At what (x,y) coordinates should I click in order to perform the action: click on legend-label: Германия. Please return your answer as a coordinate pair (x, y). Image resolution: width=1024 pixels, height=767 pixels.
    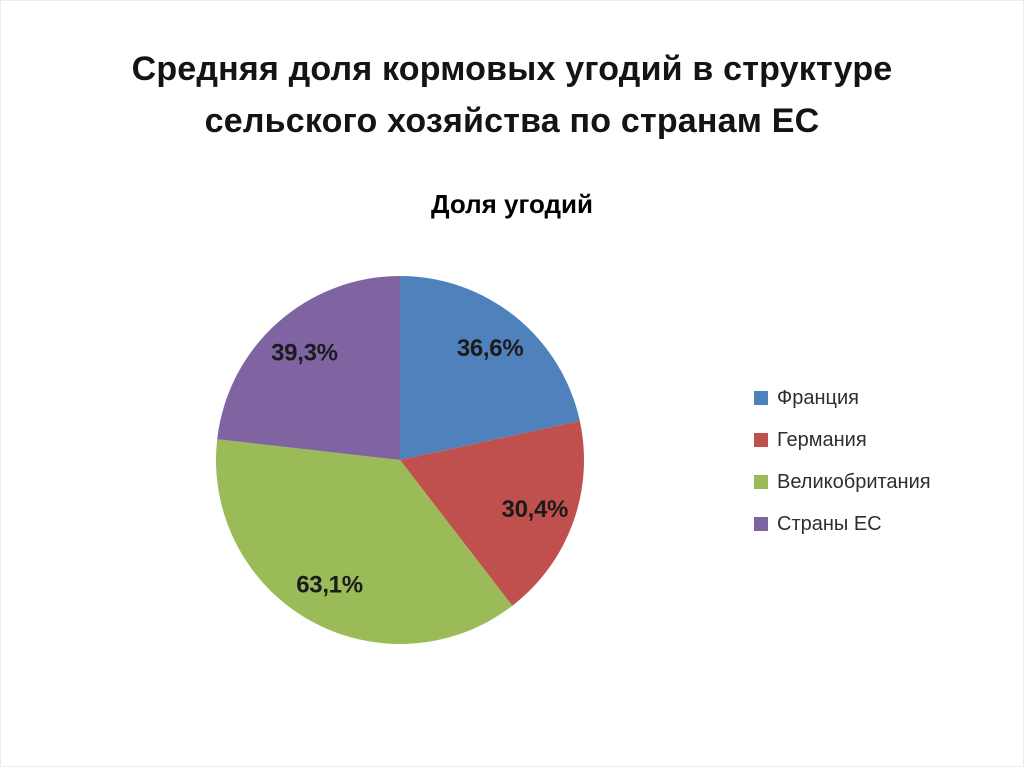
    Looking at the image, I should click on (822, 439).